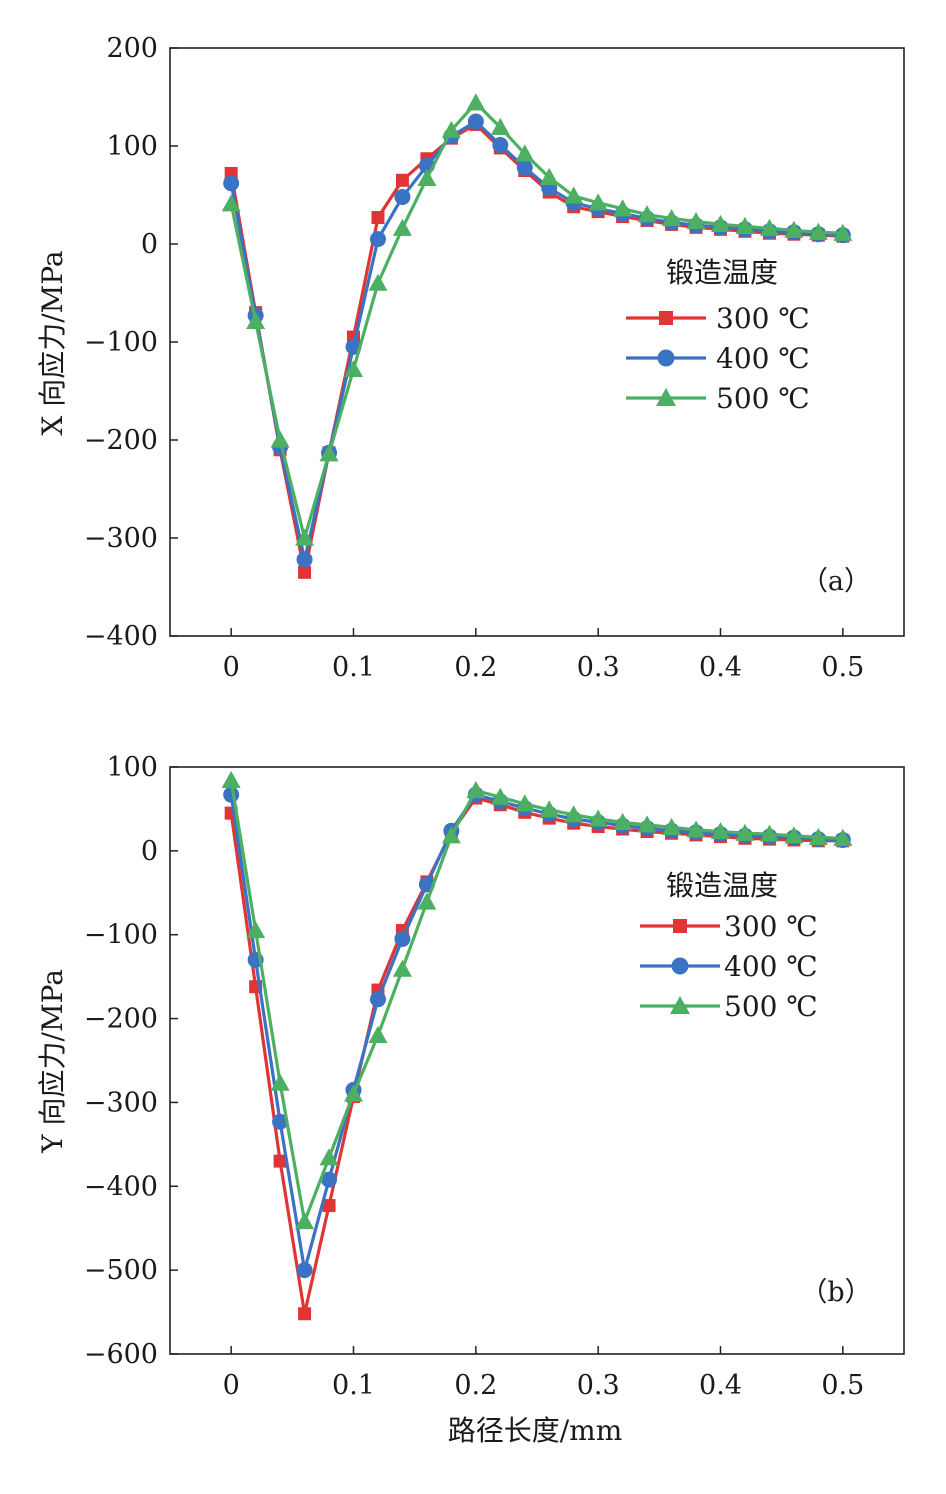 The image size is (946, 1494). What do you see at coordinates (121, 636) in the screenshot?
I see `y-tick-label: −400` at bounding box center [121, 636].